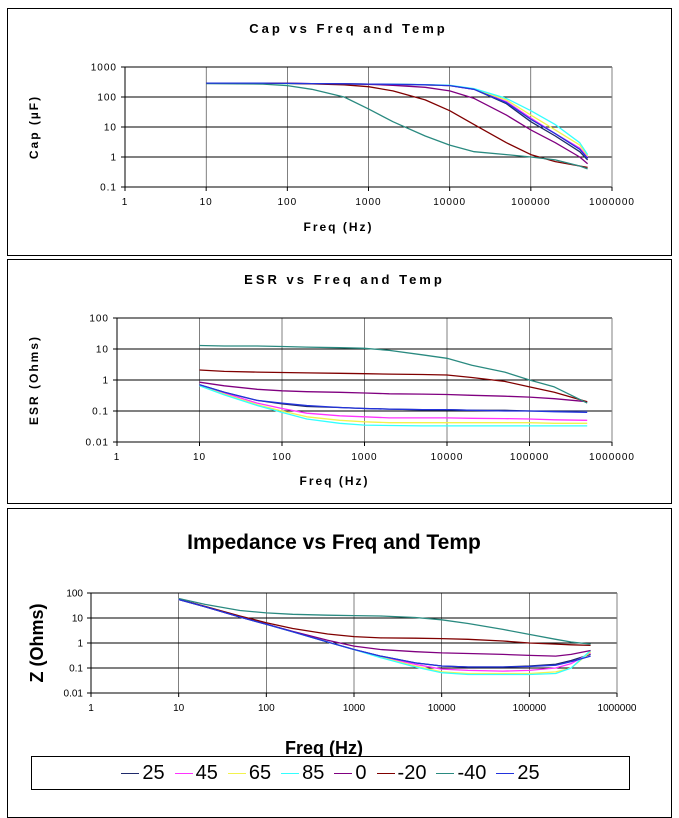 Image resolution: width=679 pixels, height=818 pixels. What do you see at coordinates (104, 68) in the screenshot?
I see `y-tick-label: 1000` at bounding box center [104, 68].